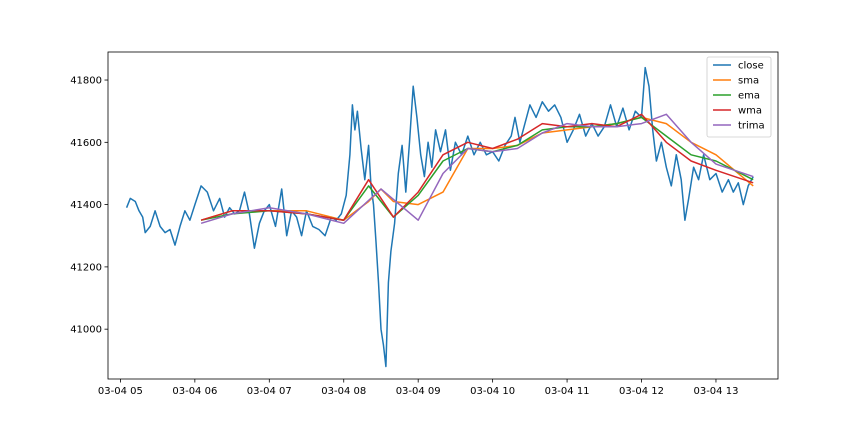 This screenshot has width=864, height=436. Describe the element at coordinates (86, 330) in the screenshot. I see `y-tick-label: 41000` at that location.